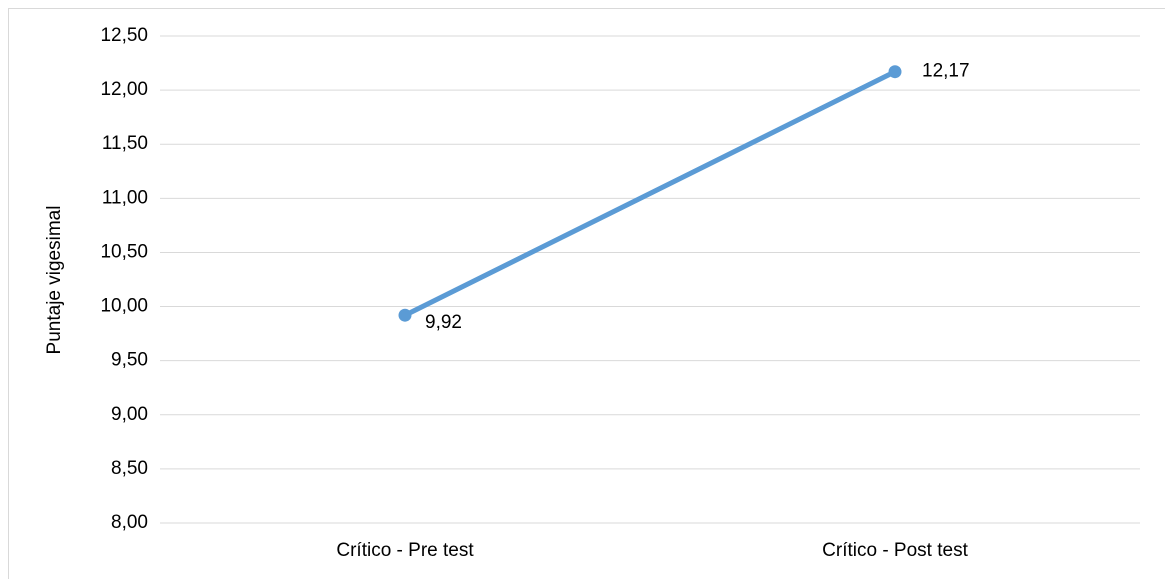  I want to click on x-tick-label: Crítico - Pre test, so click(405, 550).